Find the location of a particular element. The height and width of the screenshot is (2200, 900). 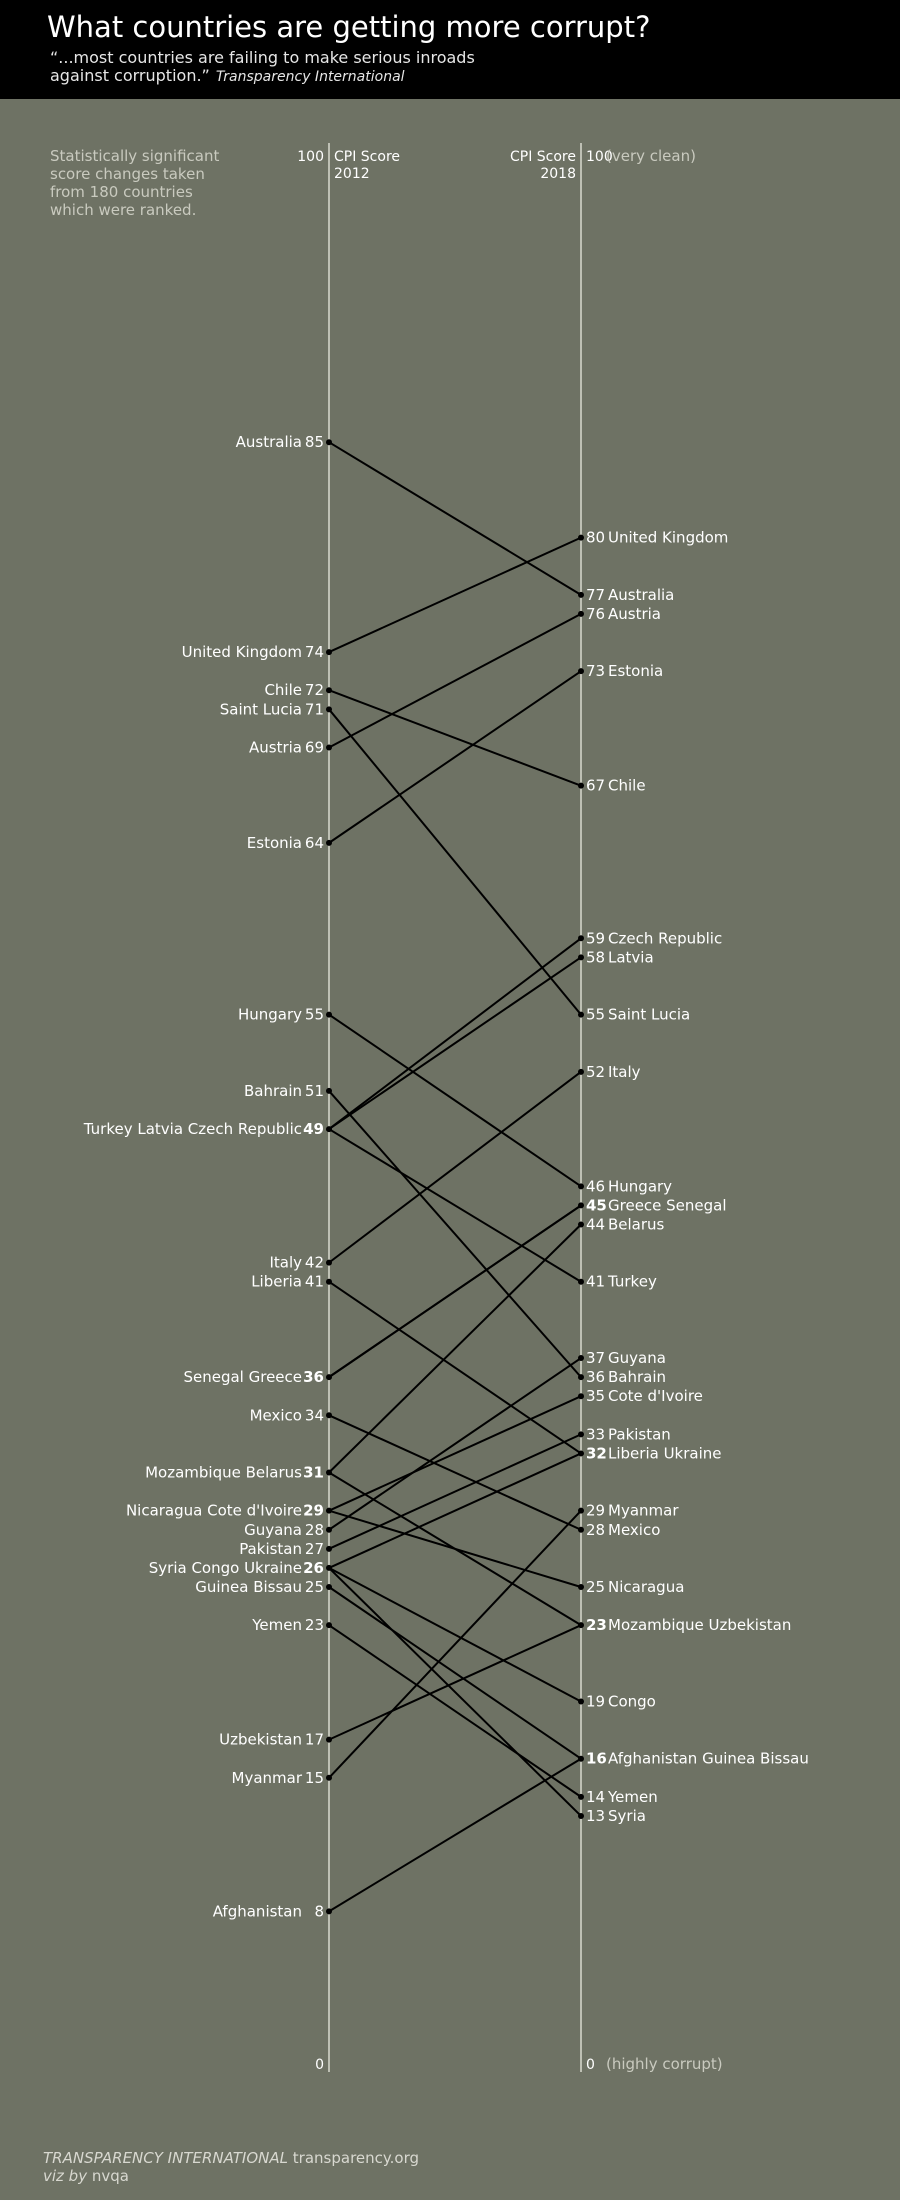

countries-2018-pakistan: Pakistan is located at coordinates (639, 1434).